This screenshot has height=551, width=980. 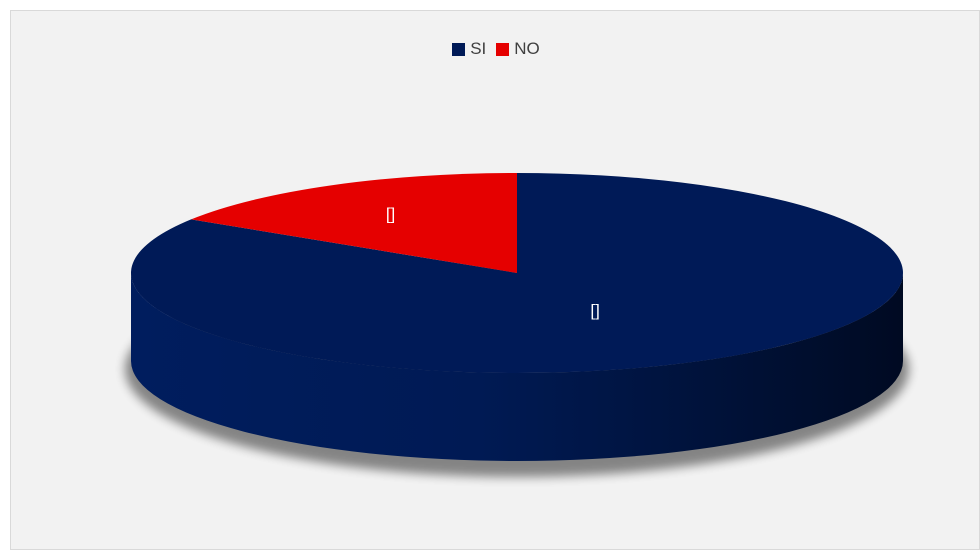 I want to click on chart-legend: SI NO, so click(x=495, y=49).